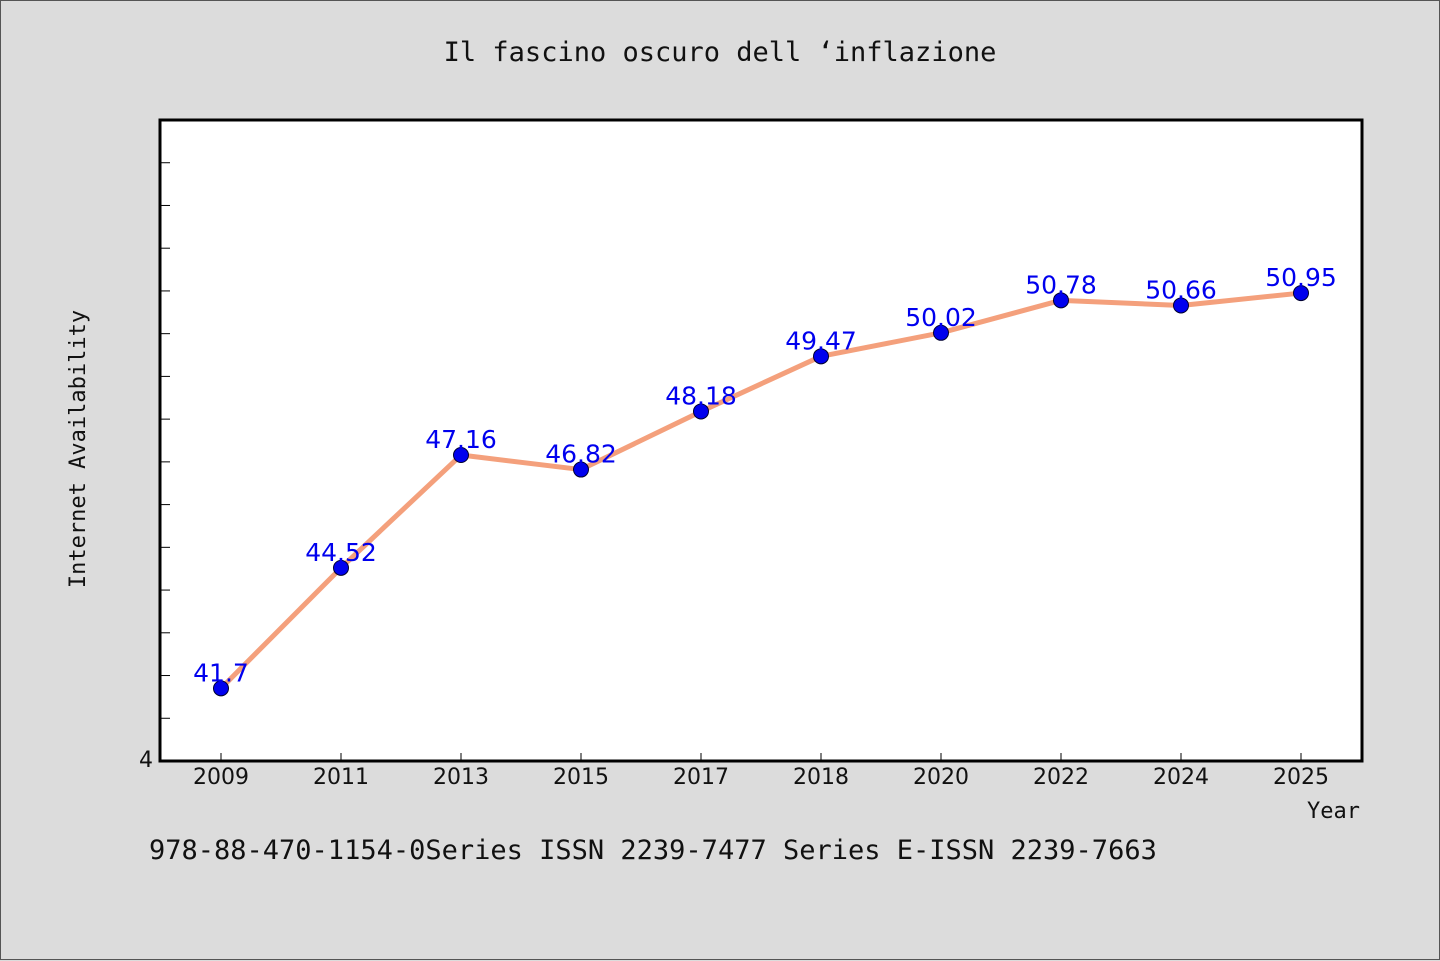 The image size is (1440, 961). I want to click on data-label: 46.82, so click(581, 454).